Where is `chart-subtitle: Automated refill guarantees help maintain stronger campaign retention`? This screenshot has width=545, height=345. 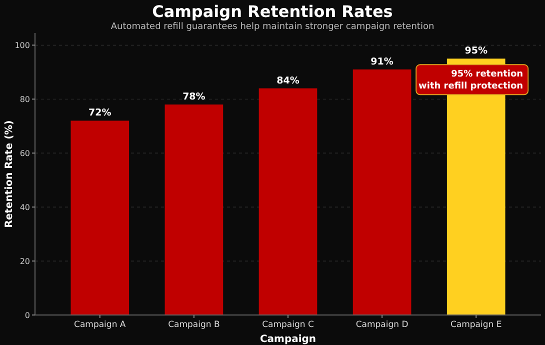
chart-subtitle: Automated refill guarantees help maintain stronger campaign retention is located at coordinates (272, 27).